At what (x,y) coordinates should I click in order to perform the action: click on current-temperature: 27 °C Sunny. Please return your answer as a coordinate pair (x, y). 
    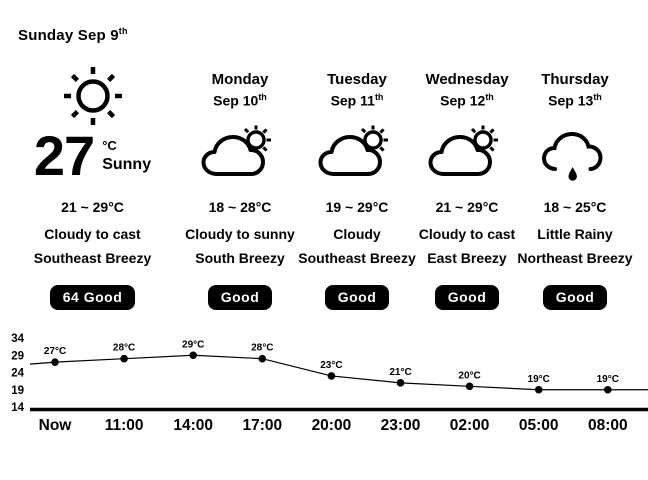
    Looking at the image, I should click on (92, 155).